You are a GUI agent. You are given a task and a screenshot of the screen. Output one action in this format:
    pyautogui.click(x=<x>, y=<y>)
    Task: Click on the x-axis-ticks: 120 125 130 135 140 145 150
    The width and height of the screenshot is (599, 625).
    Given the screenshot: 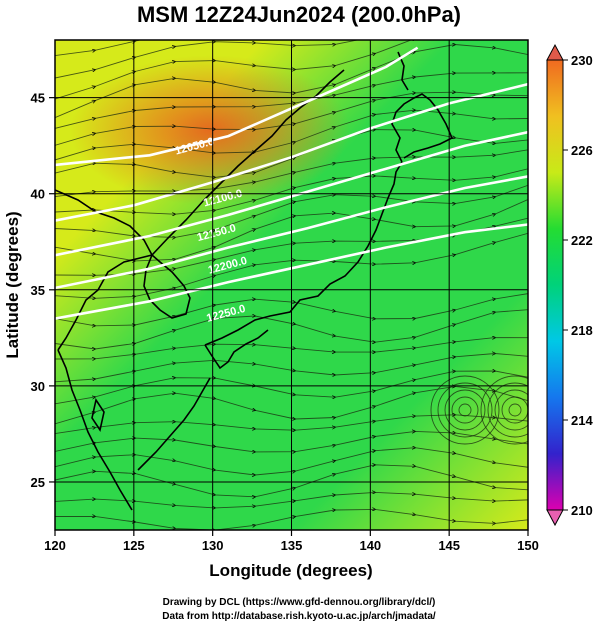 What is the action you would take?
    pyautogui.click(x=291, y=541)
    